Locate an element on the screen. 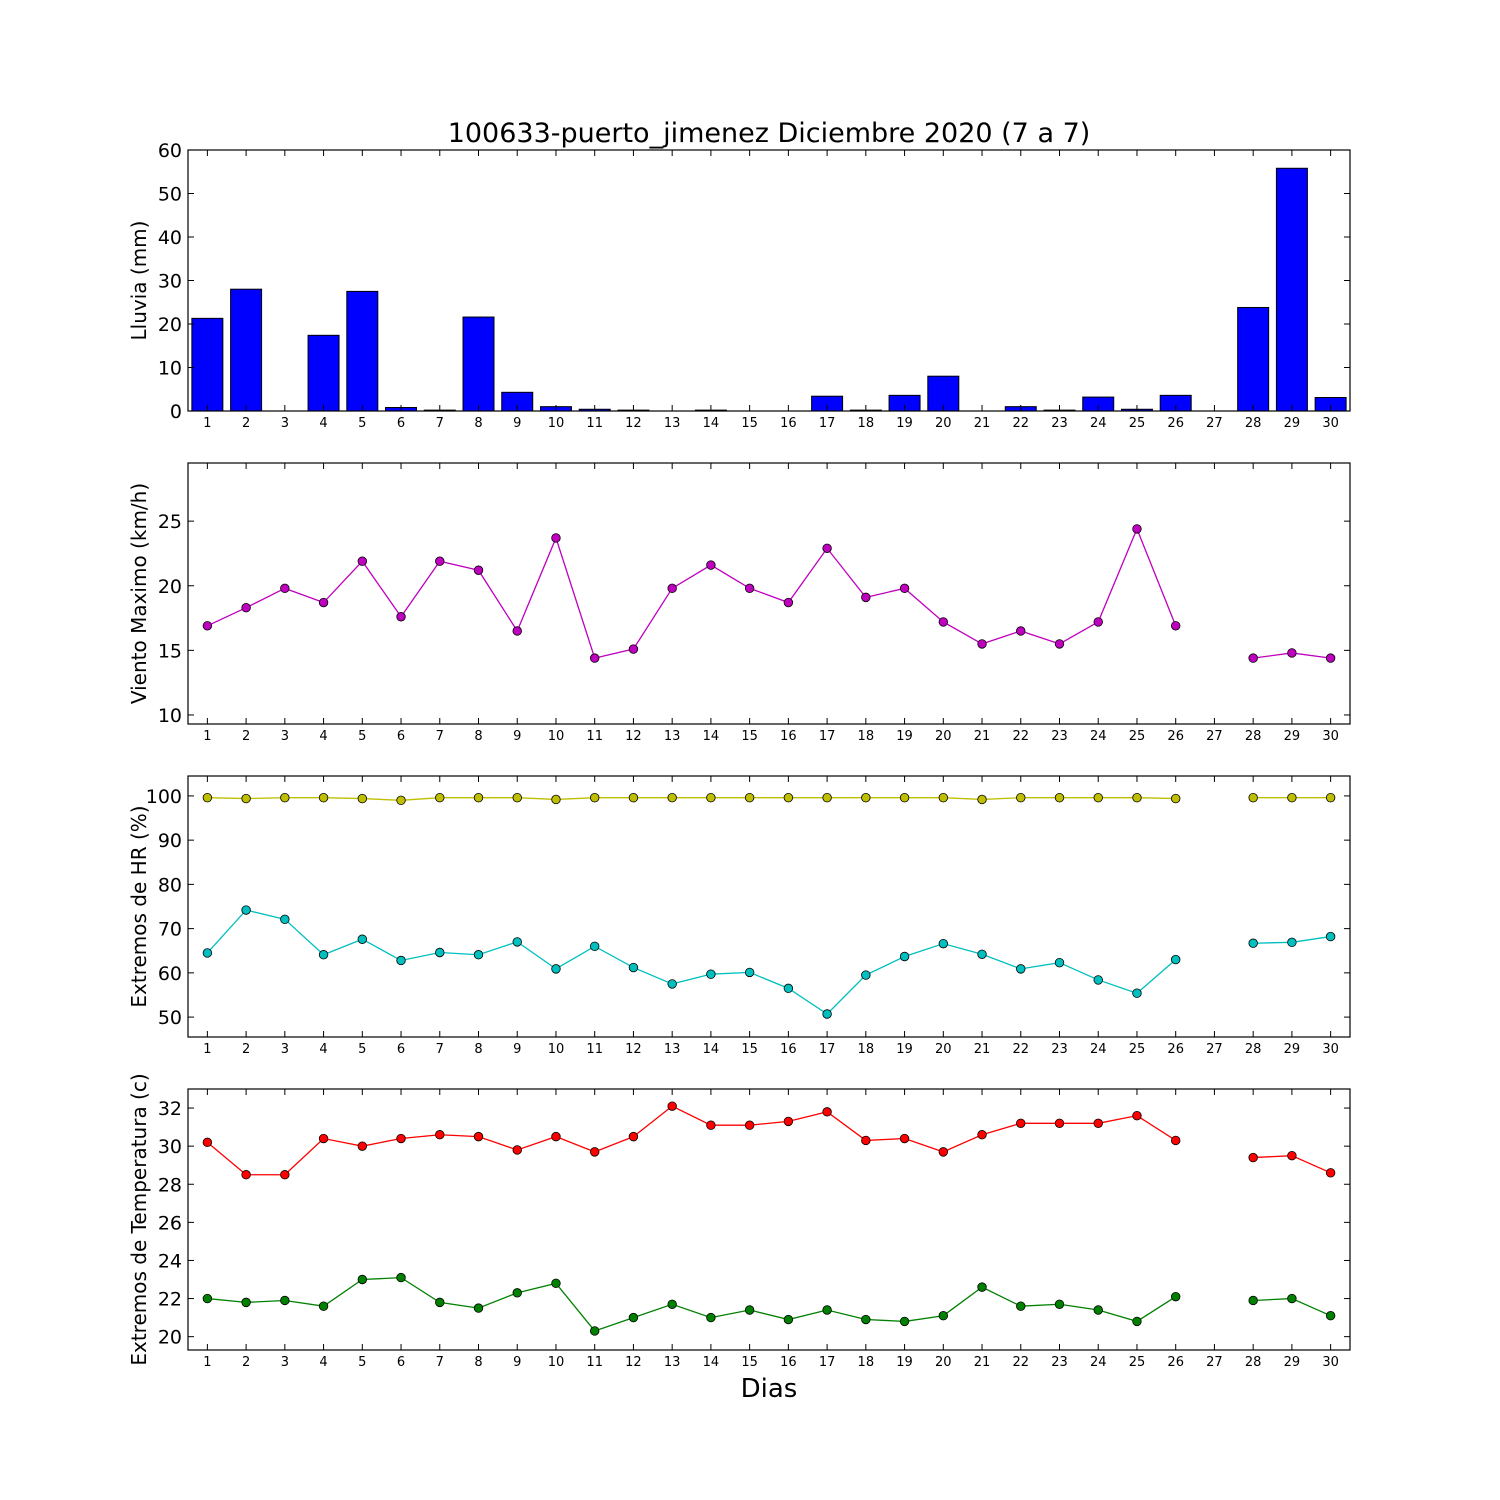 Image resolution: width=1500 pixels, height=1500 pixels. y-axis-label: Extremos de Temperatura (c) is located at coordinates (139, 1219).